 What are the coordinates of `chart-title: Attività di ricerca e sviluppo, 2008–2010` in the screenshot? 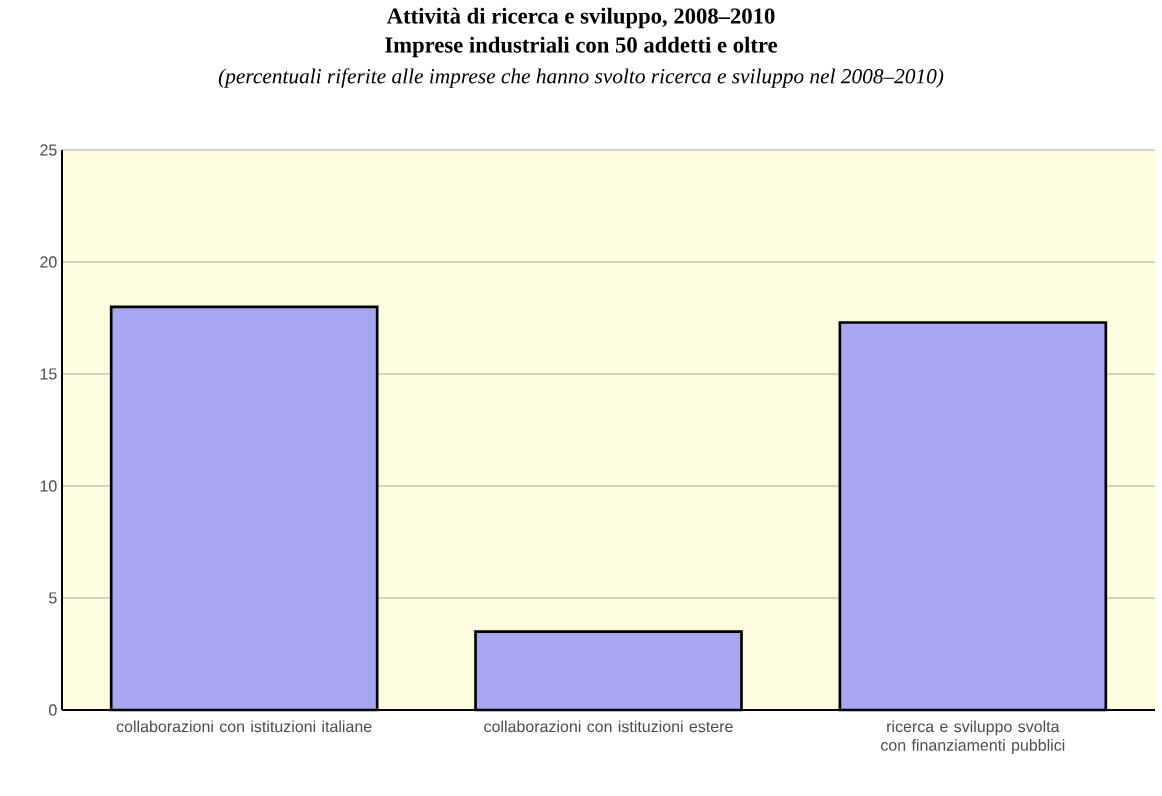 It's located at (580, 18).